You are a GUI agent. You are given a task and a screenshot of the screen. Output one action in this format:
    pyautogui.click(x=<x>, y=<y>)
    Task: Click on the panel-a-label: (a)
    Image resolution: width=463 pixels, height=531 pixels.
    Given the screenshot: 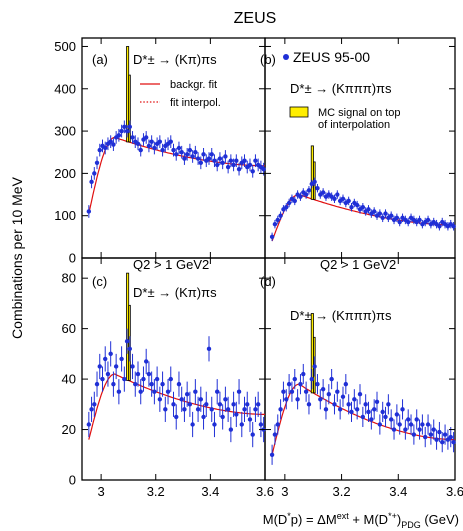 What is the action you would take?
    pyautogui.click(x=100, y=59)
    